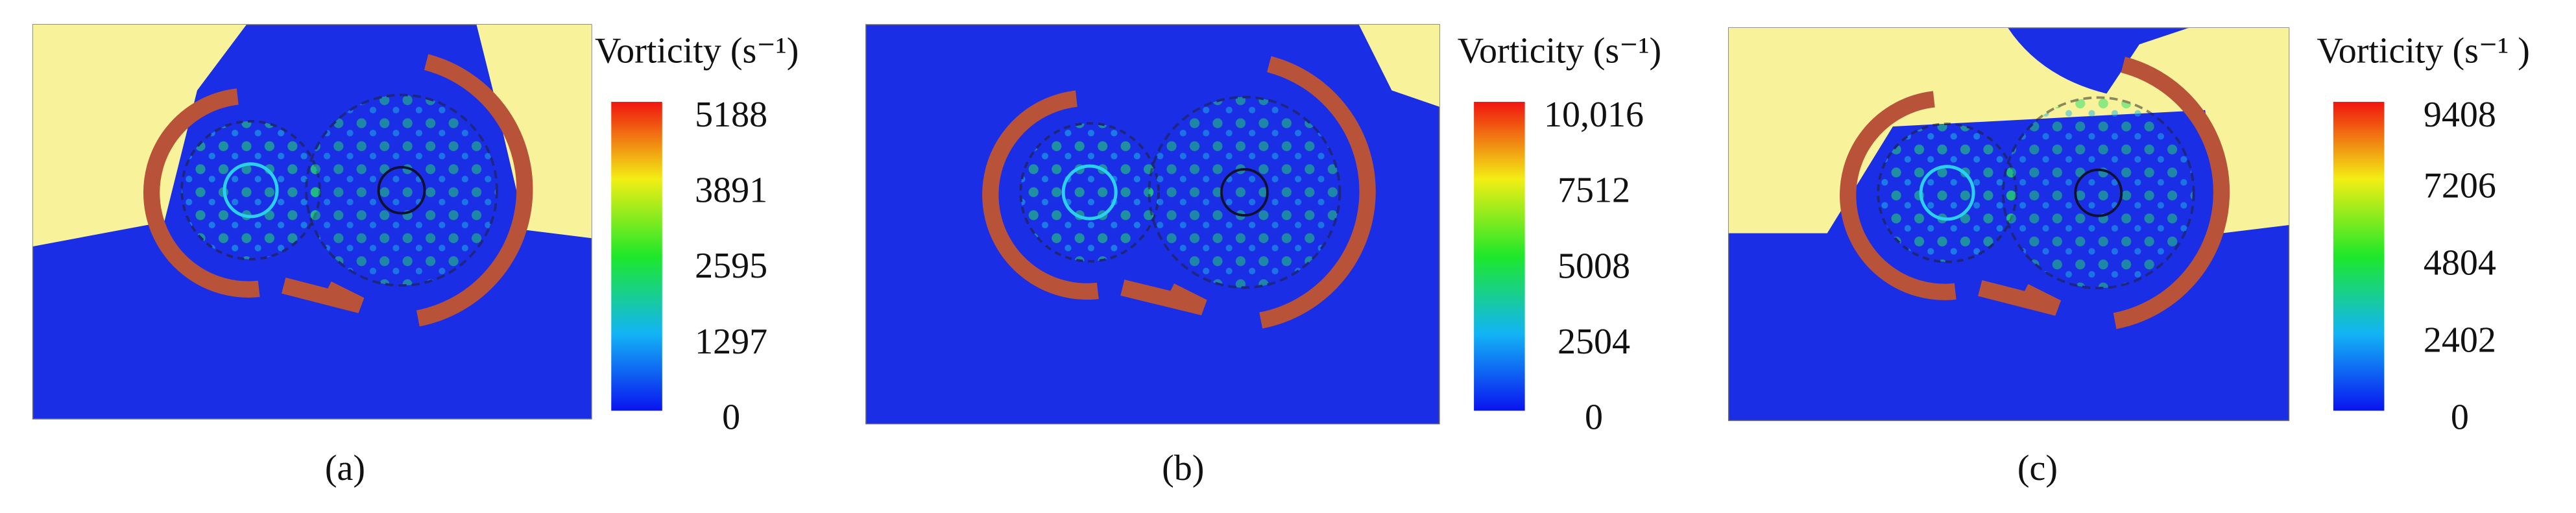 The width and height of the screenshot is (2576, 513). Describe the element at coordinates (2460, 340) in the screenshot. I see `colorbar-tick-label: 2402` at that location.